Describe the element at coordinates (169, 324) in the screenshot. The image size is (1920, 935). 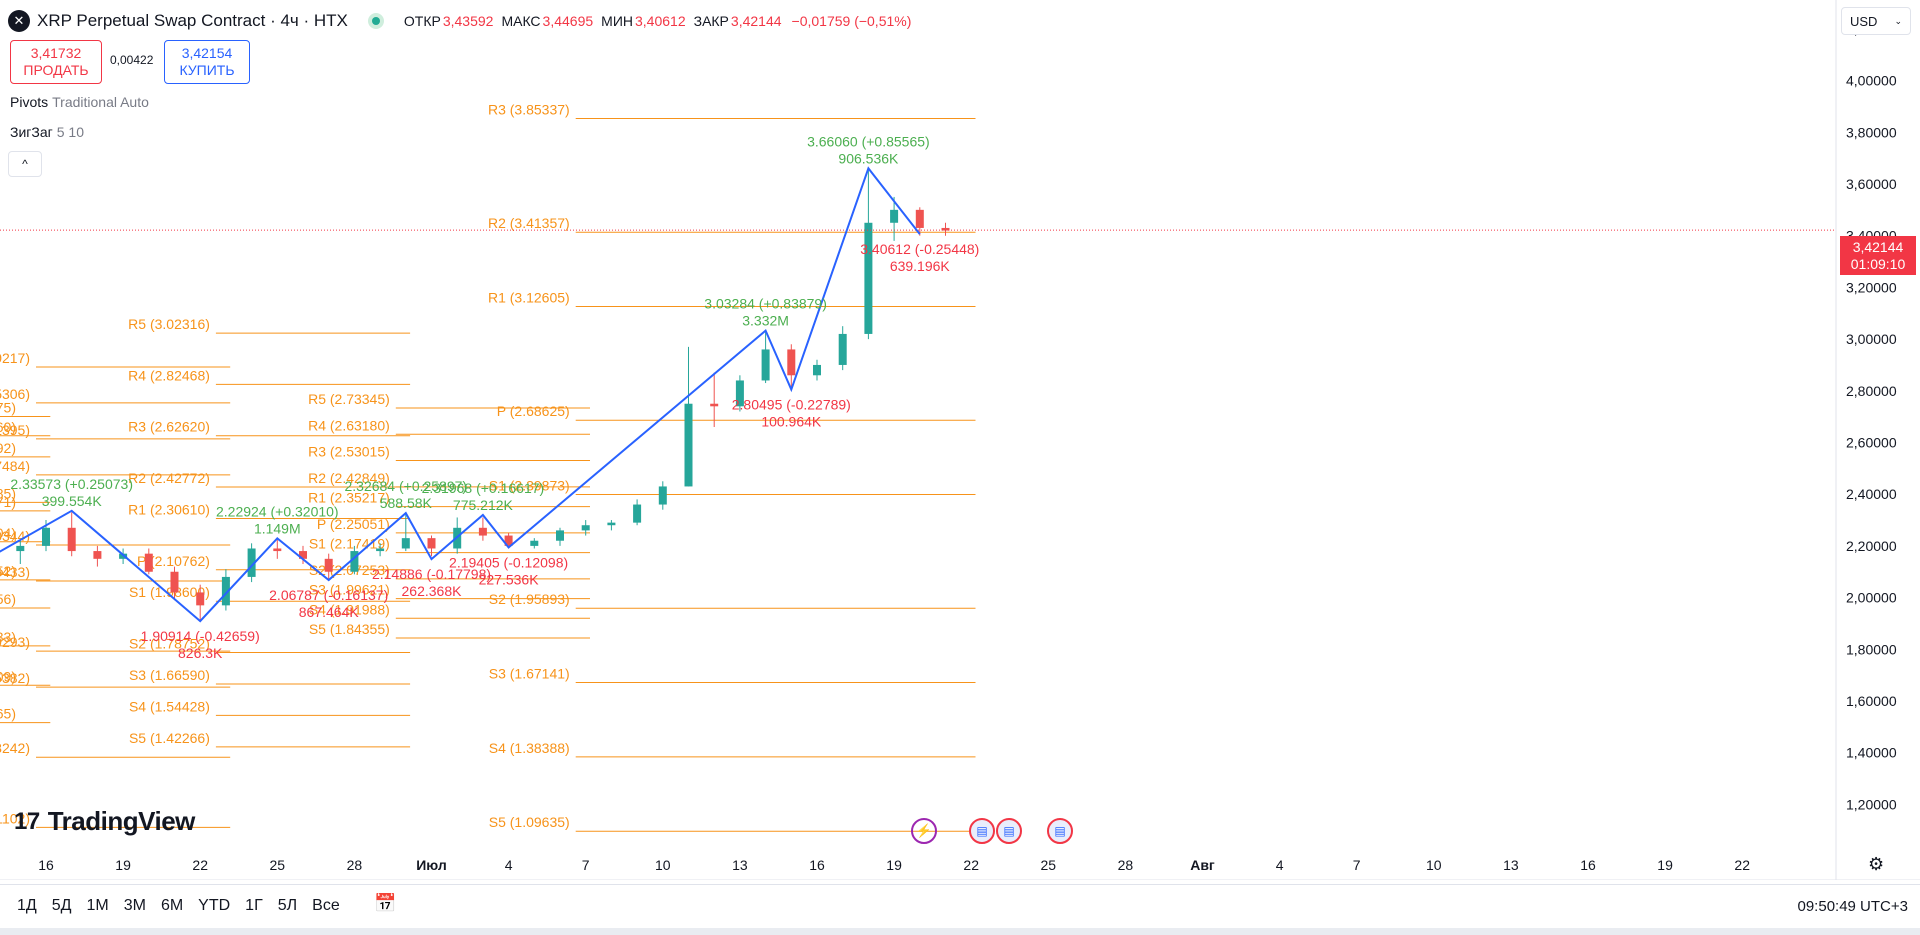
I see `pivot-level-label: R5 (3.02316)` at that location.